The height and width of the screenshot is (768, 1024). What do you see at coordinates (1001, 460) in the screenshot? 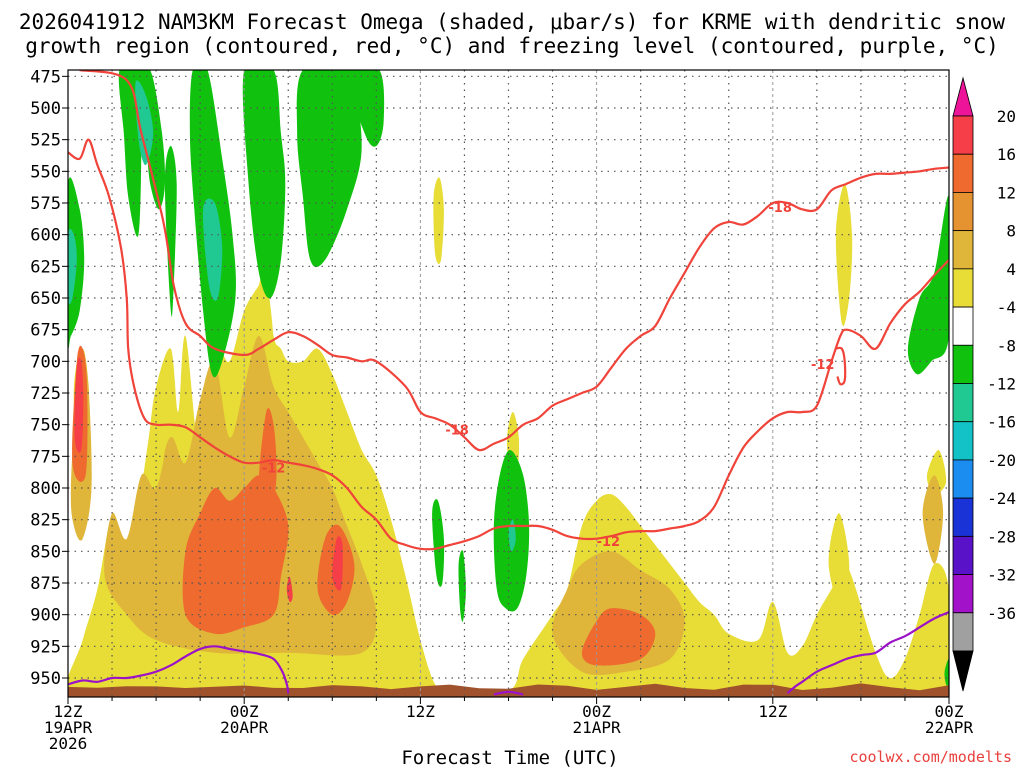
I see `colorbar-tick-label: -20` at bounding box center [1001, 460].